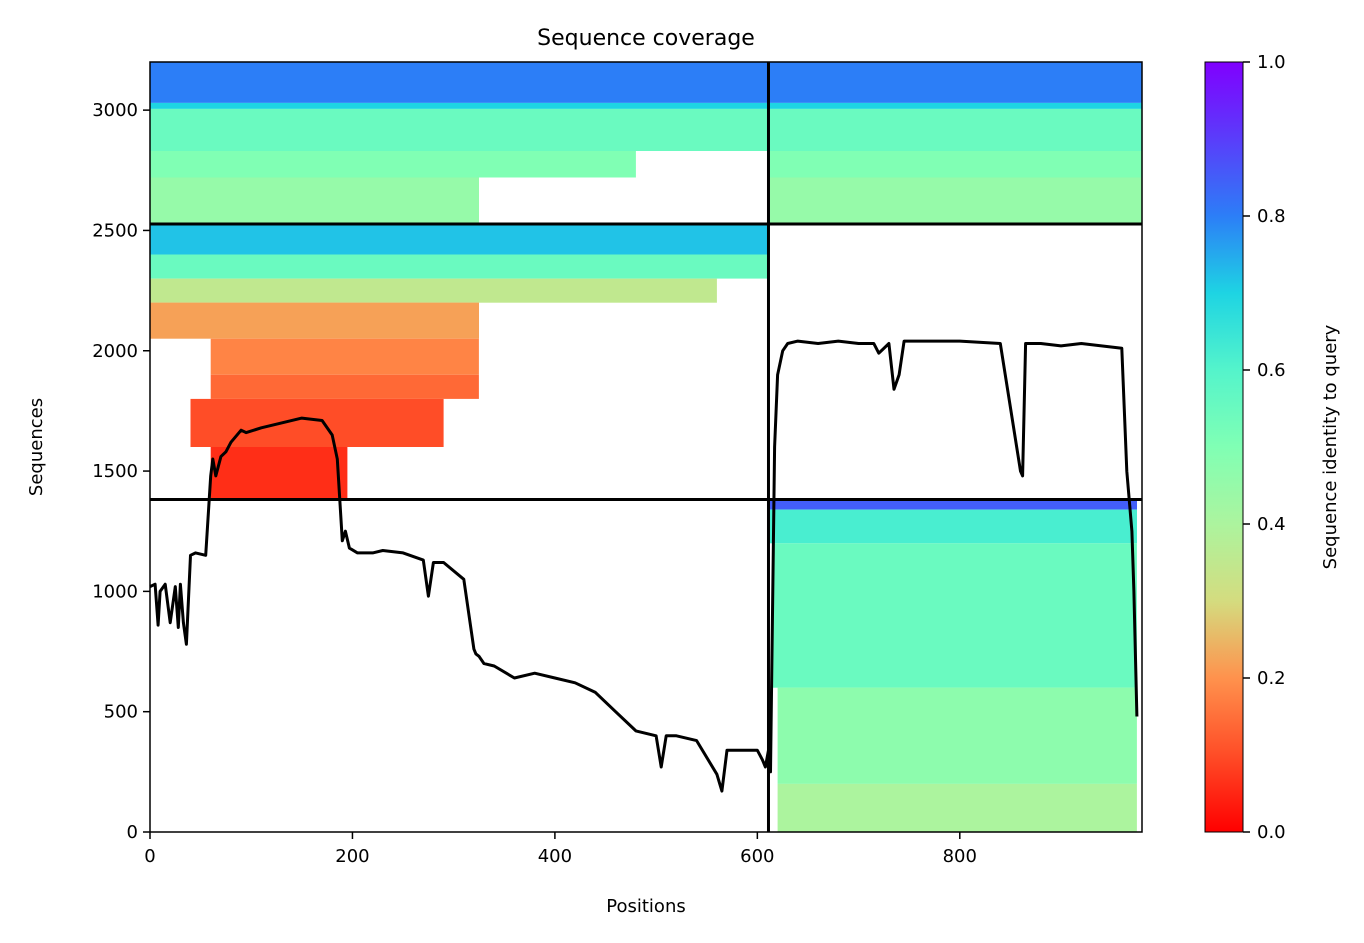  I want to click on x-axis-ticks: 0 200 400 600 800, so click(560, 849).